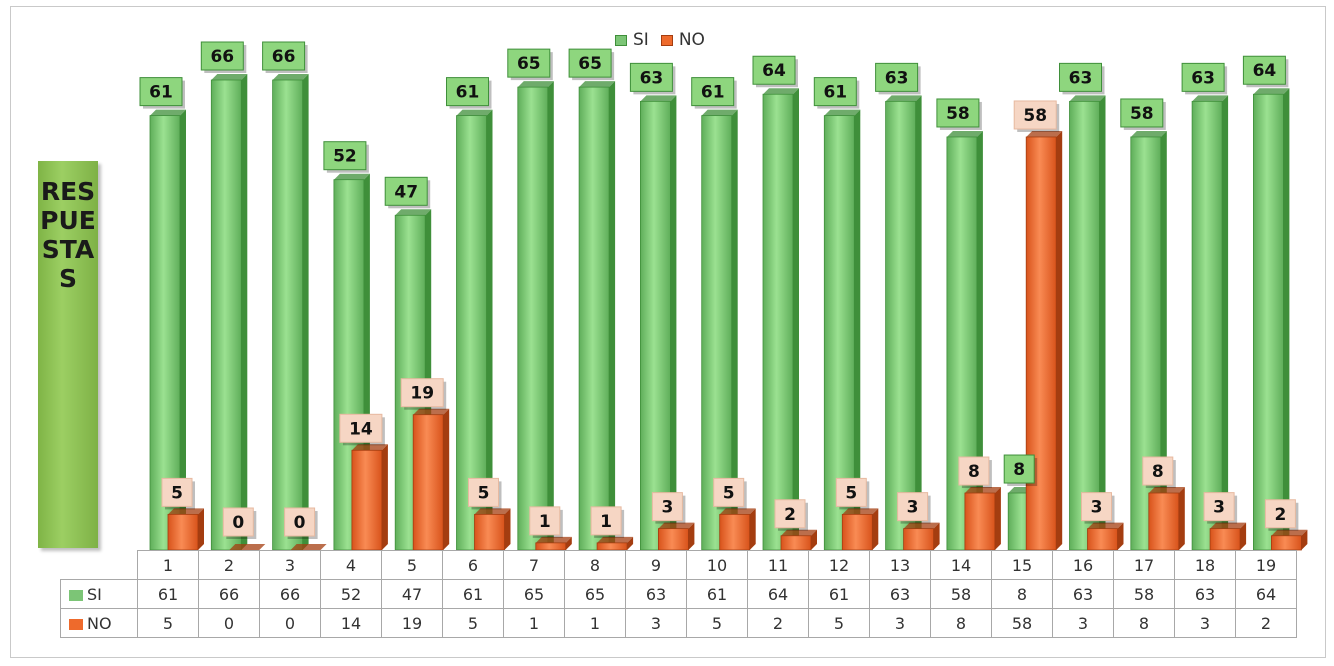  What do you see at coordinates (839, 565) in the screenshot?
I see `table-category-12: 12` at bounding box center [839, 565].